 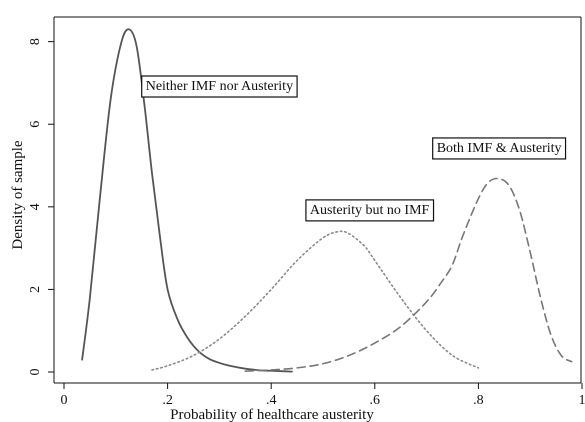 I want to click on annotation-text: Austerity but no IMF, so click(x=370, y=210).